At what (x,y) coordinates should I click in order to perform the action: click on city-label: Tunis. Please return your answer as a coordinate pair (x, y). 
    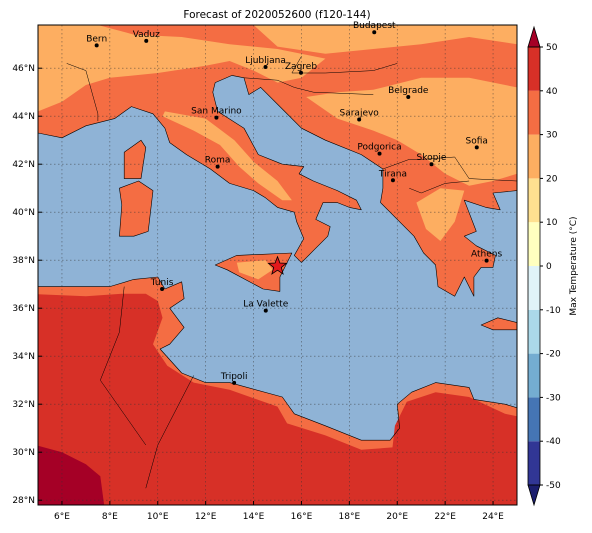
    Looking at the image, I should click on (162, 283).